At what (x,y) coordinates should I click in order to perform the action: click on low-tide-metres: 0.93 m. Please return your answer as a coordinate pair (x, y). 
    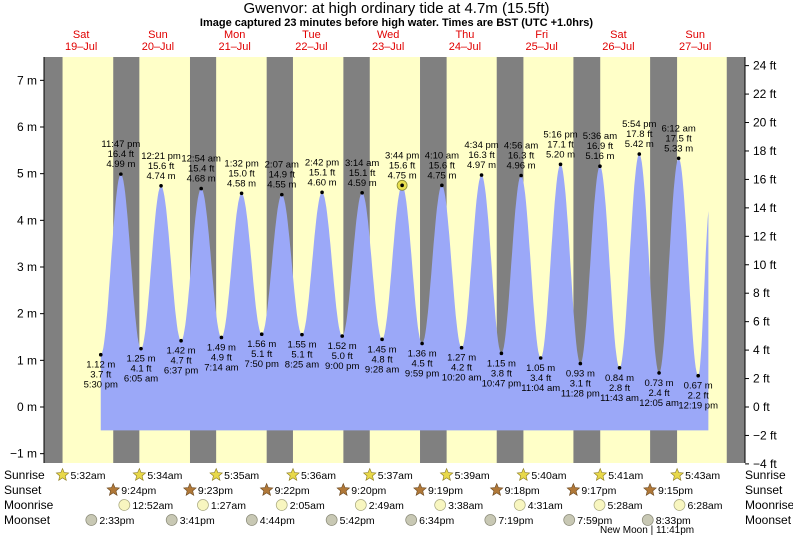
    Looking at the image, I should click on (580, 374).